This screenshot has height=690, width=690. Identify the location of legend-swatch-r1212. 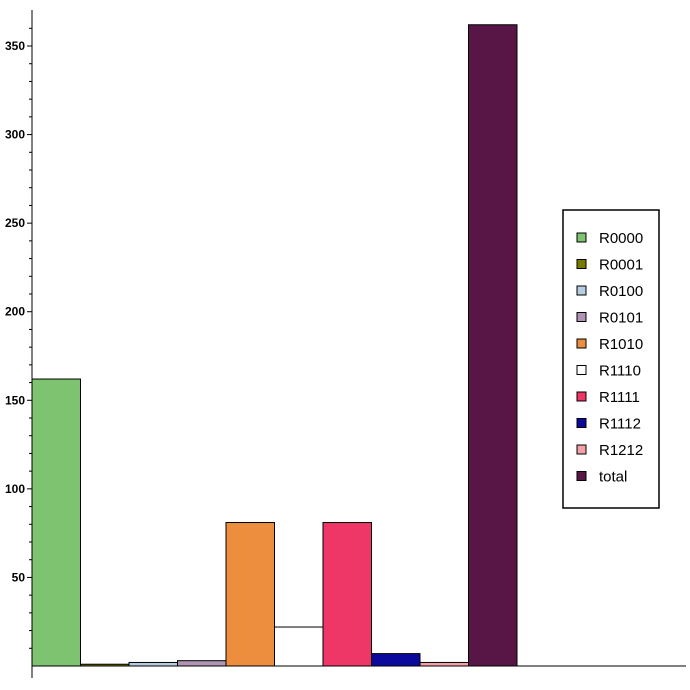
(581, 449).